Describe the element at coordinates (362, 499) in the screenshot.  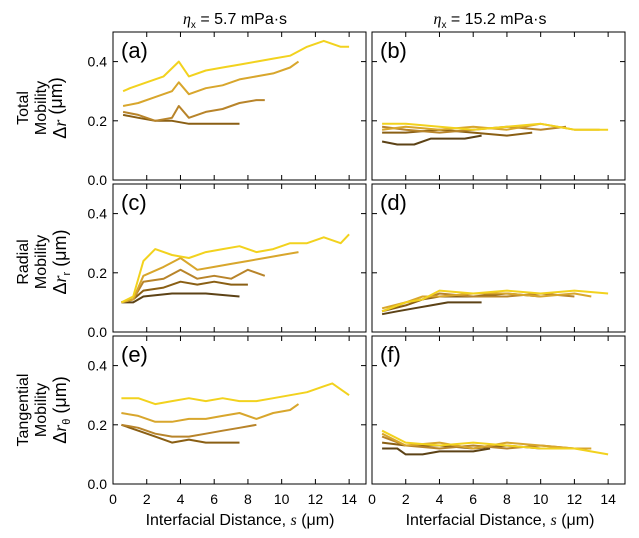
I see `x-tick-labels: 0 2 4 6 8 10 12 14 0 2 4 6 8 10 12 14` at that location.